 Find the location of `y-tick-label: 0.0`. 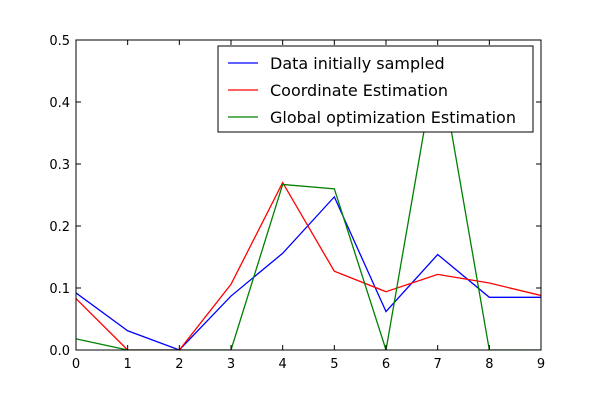

y-tick-label: 0.0 is located at coordinates (59, 351).